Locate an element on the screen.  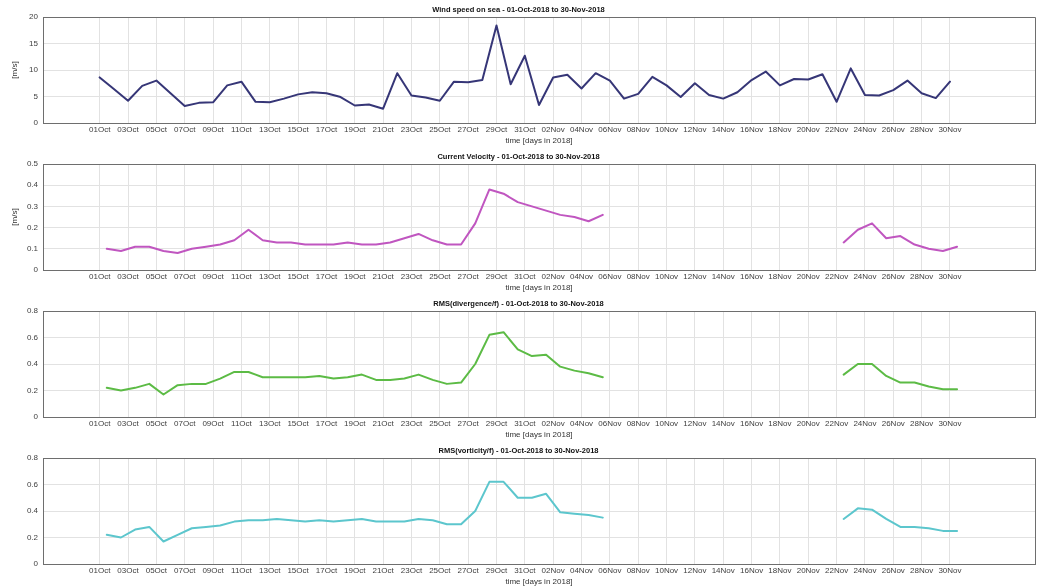
y-tick-label: 5 is located at coordinates (36, 96).